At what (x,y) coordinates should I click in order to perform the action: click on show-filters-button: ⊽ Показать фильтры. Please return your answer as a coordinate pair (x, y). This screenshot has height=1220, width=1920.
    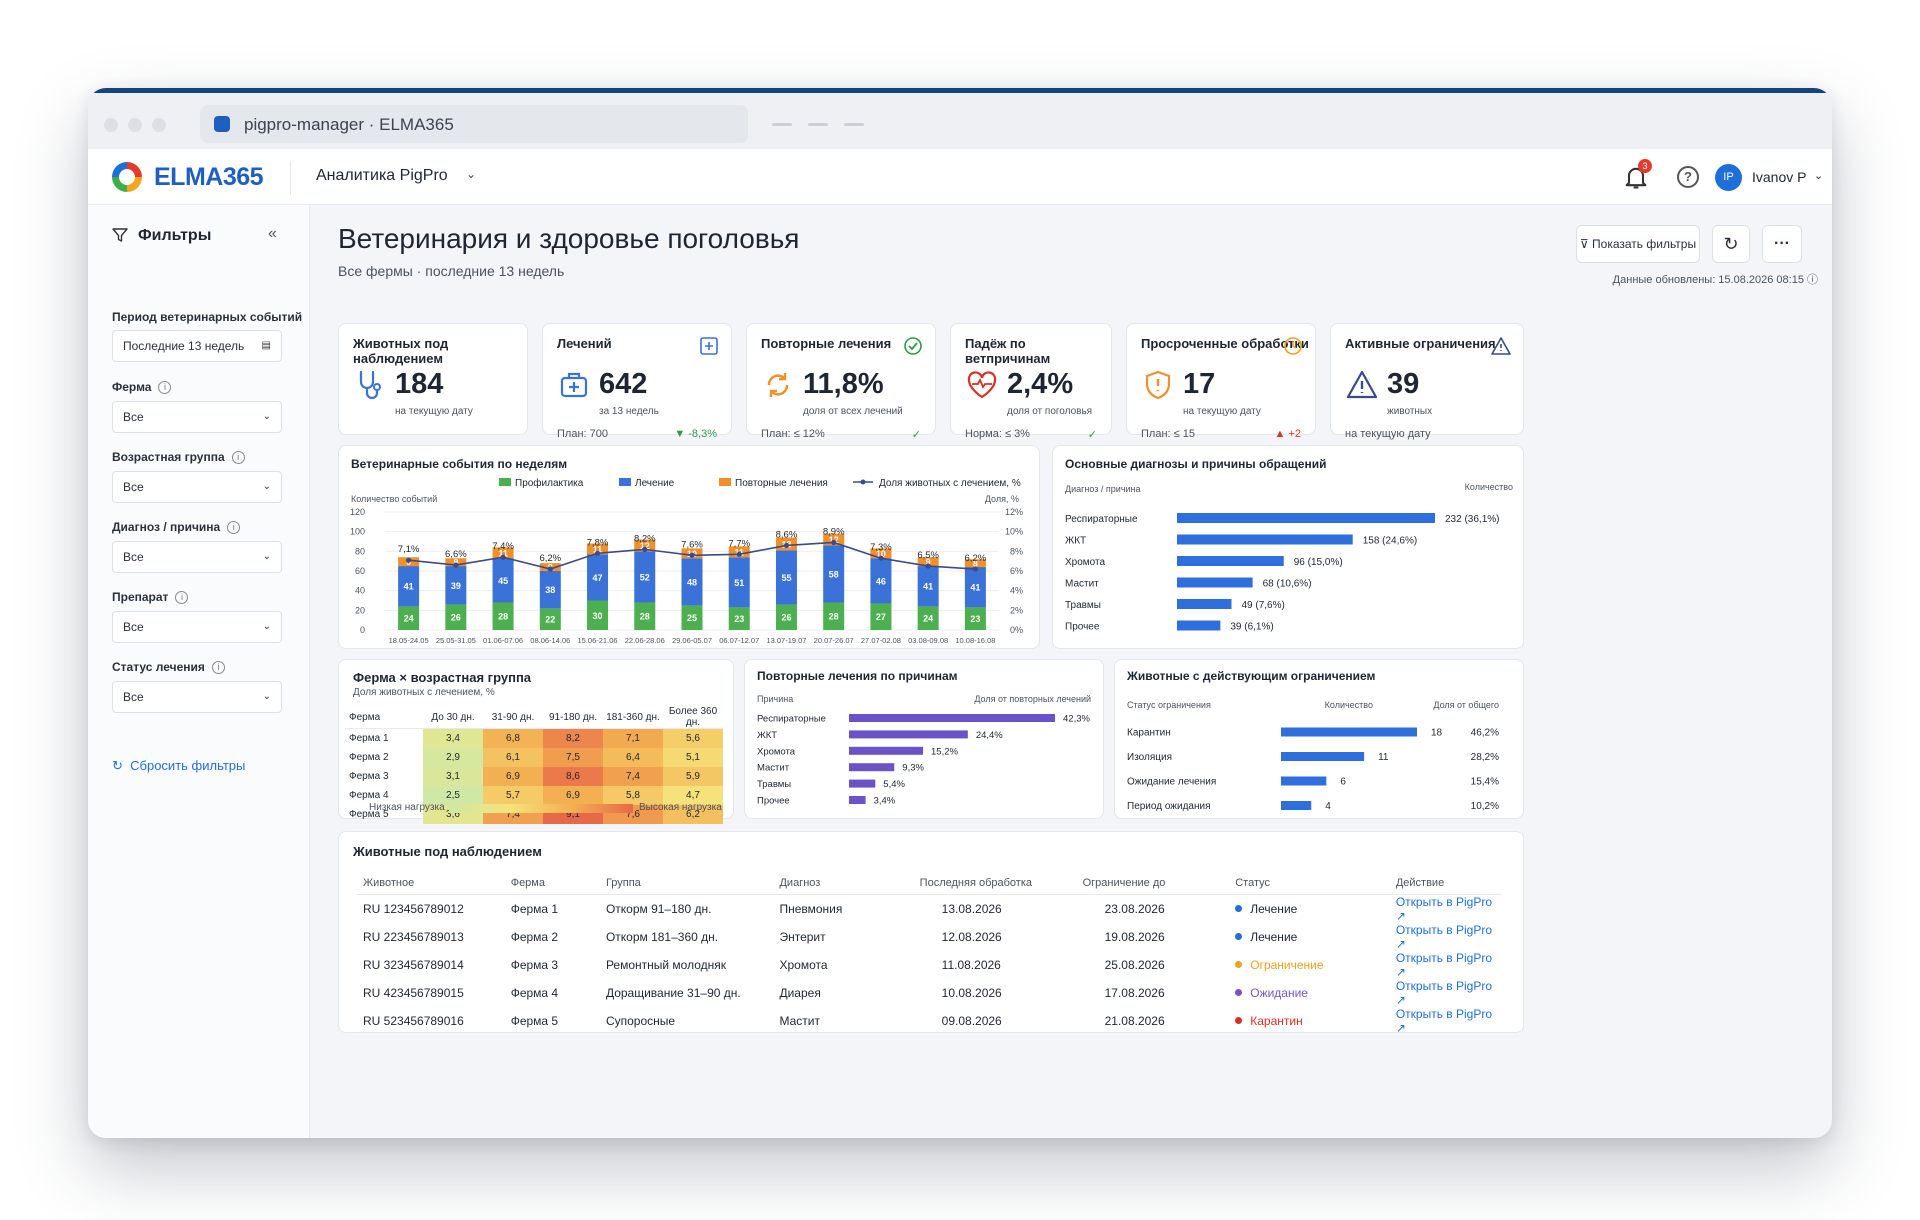
    Looking at the image, I should click on (1638, 244).